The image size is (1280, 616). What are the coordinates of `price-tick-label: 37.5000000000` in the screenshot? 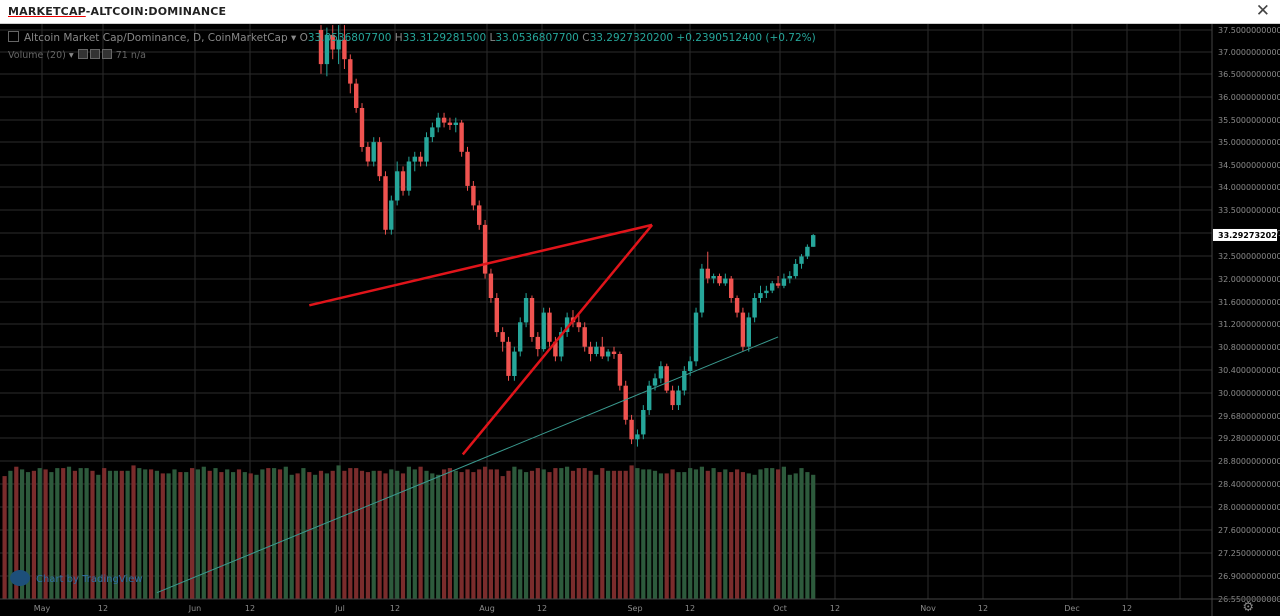 It's located at (1249, 30).